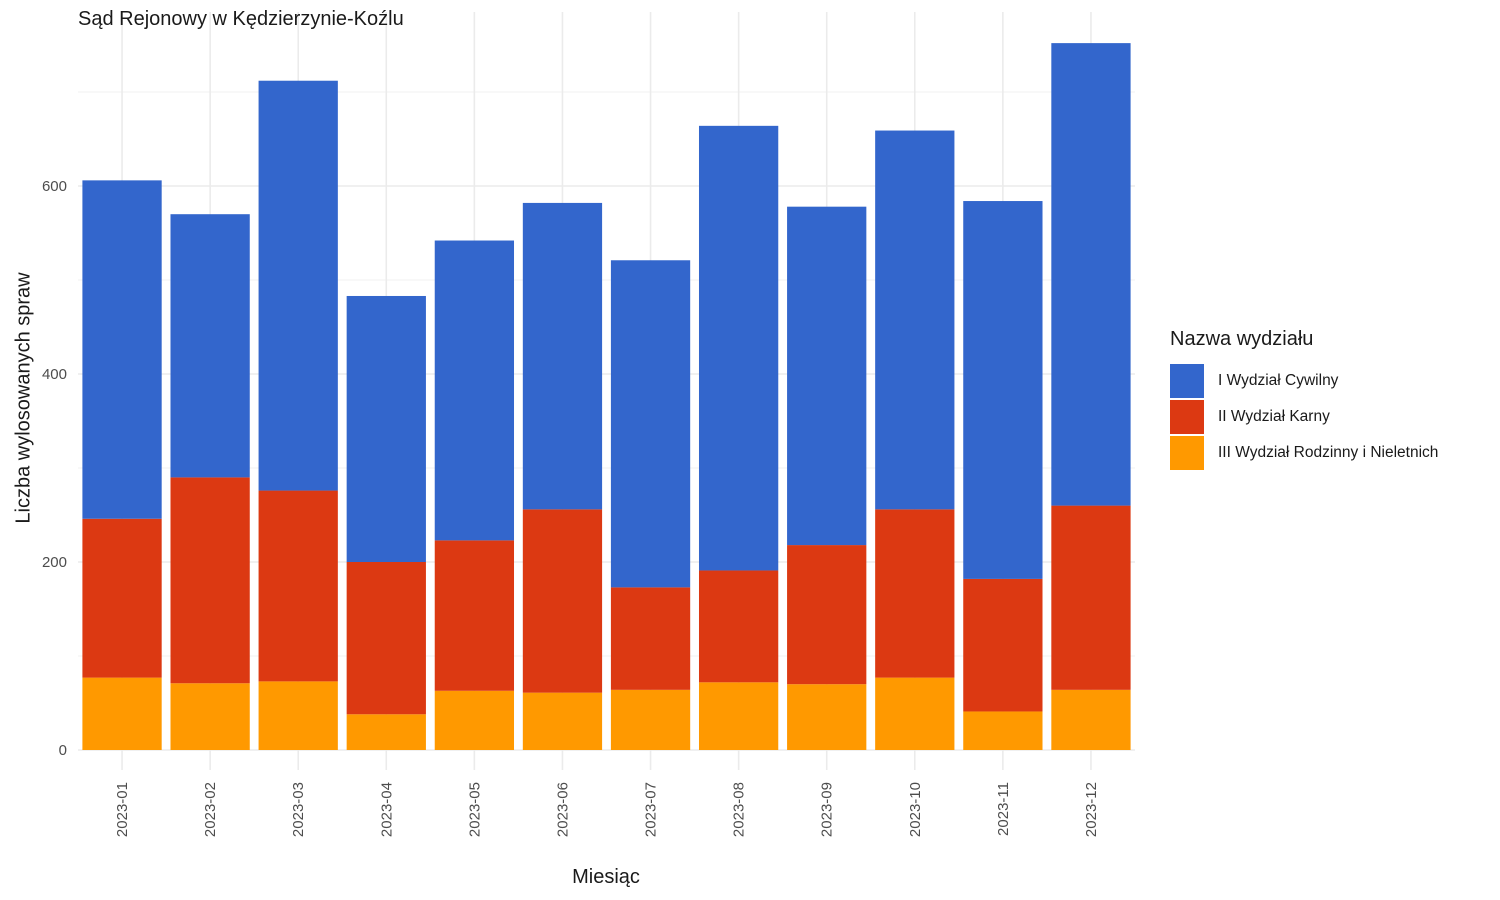 This screenshot has width=1500, height=900. I want to click on y-tick-label: 400, so click(54, 374).